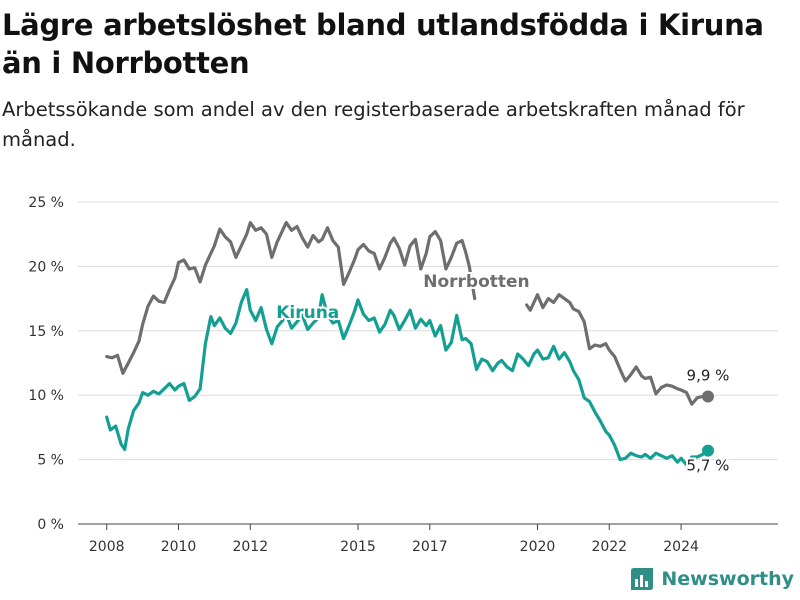  Describe the element at coordinates (46, 267) in the screenshot. I see `y-tick-label: 20 %` at that location.